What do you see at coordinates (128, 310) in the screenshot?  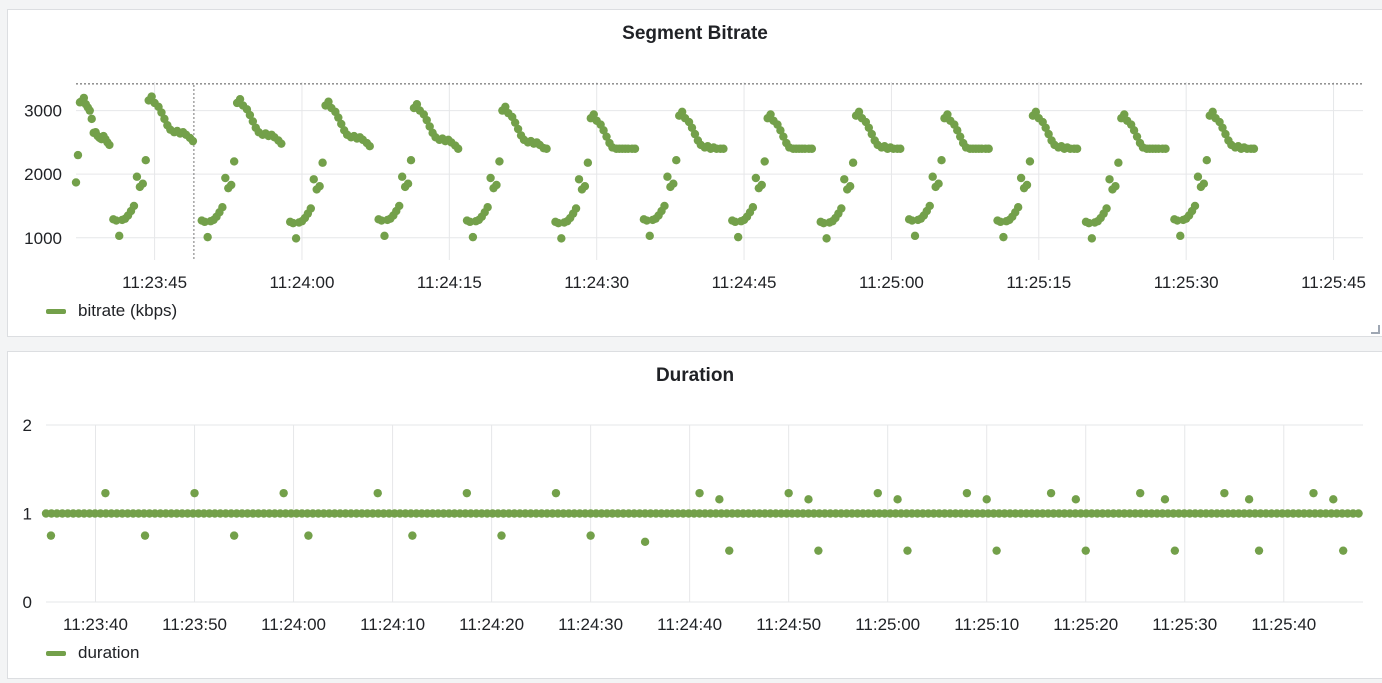 I see `legend-label-bitrate: bitrate (kbps)` at bounding box center [128, 310].